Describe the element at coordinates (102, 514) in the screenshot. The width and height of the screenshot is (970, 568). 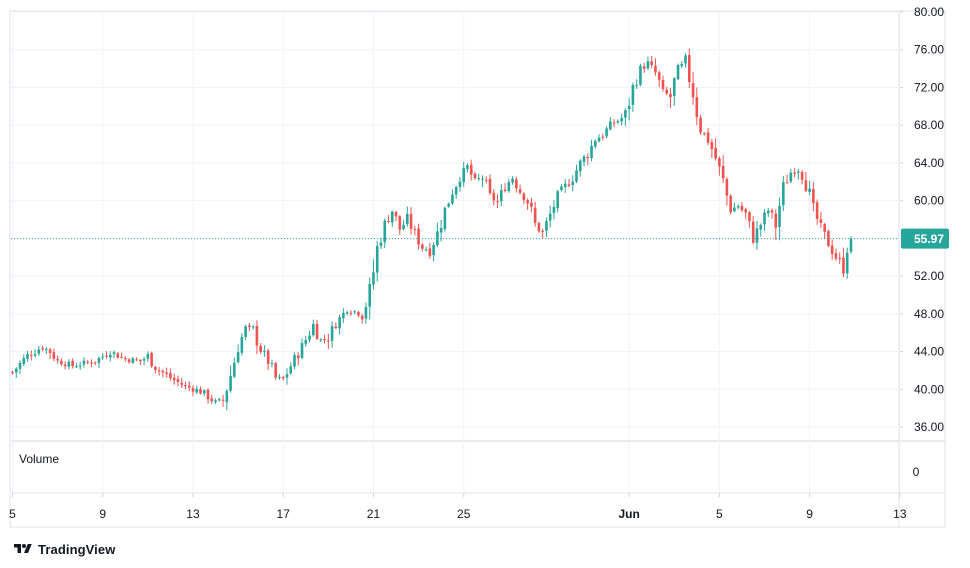
I see `x-tick-label: 9` at that location.